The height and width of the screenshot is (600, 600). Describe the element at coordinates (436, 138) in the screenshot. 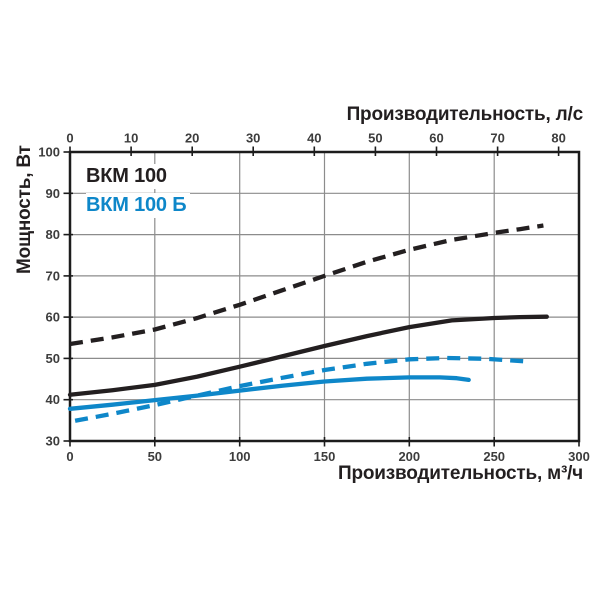

I see `x-top-tick-label: 60` at that location.